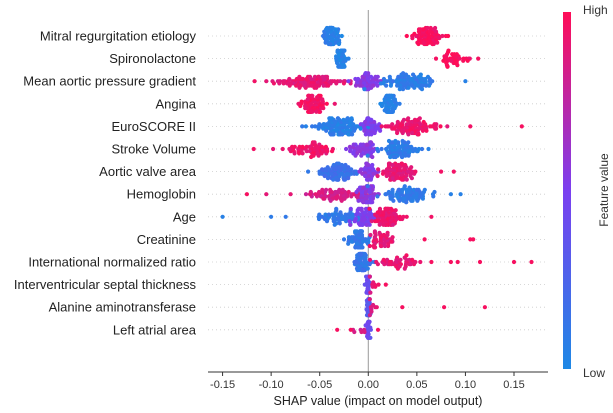  I want to click on x-tick-label: 0.10, so click(465, 385).